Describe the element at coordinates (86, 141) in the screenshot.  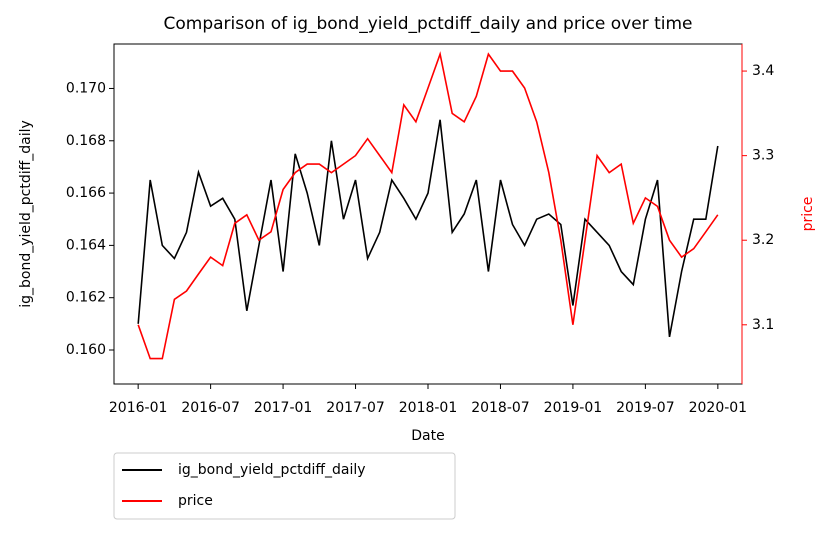
I see `y-tick-label: 0.168` at that location.